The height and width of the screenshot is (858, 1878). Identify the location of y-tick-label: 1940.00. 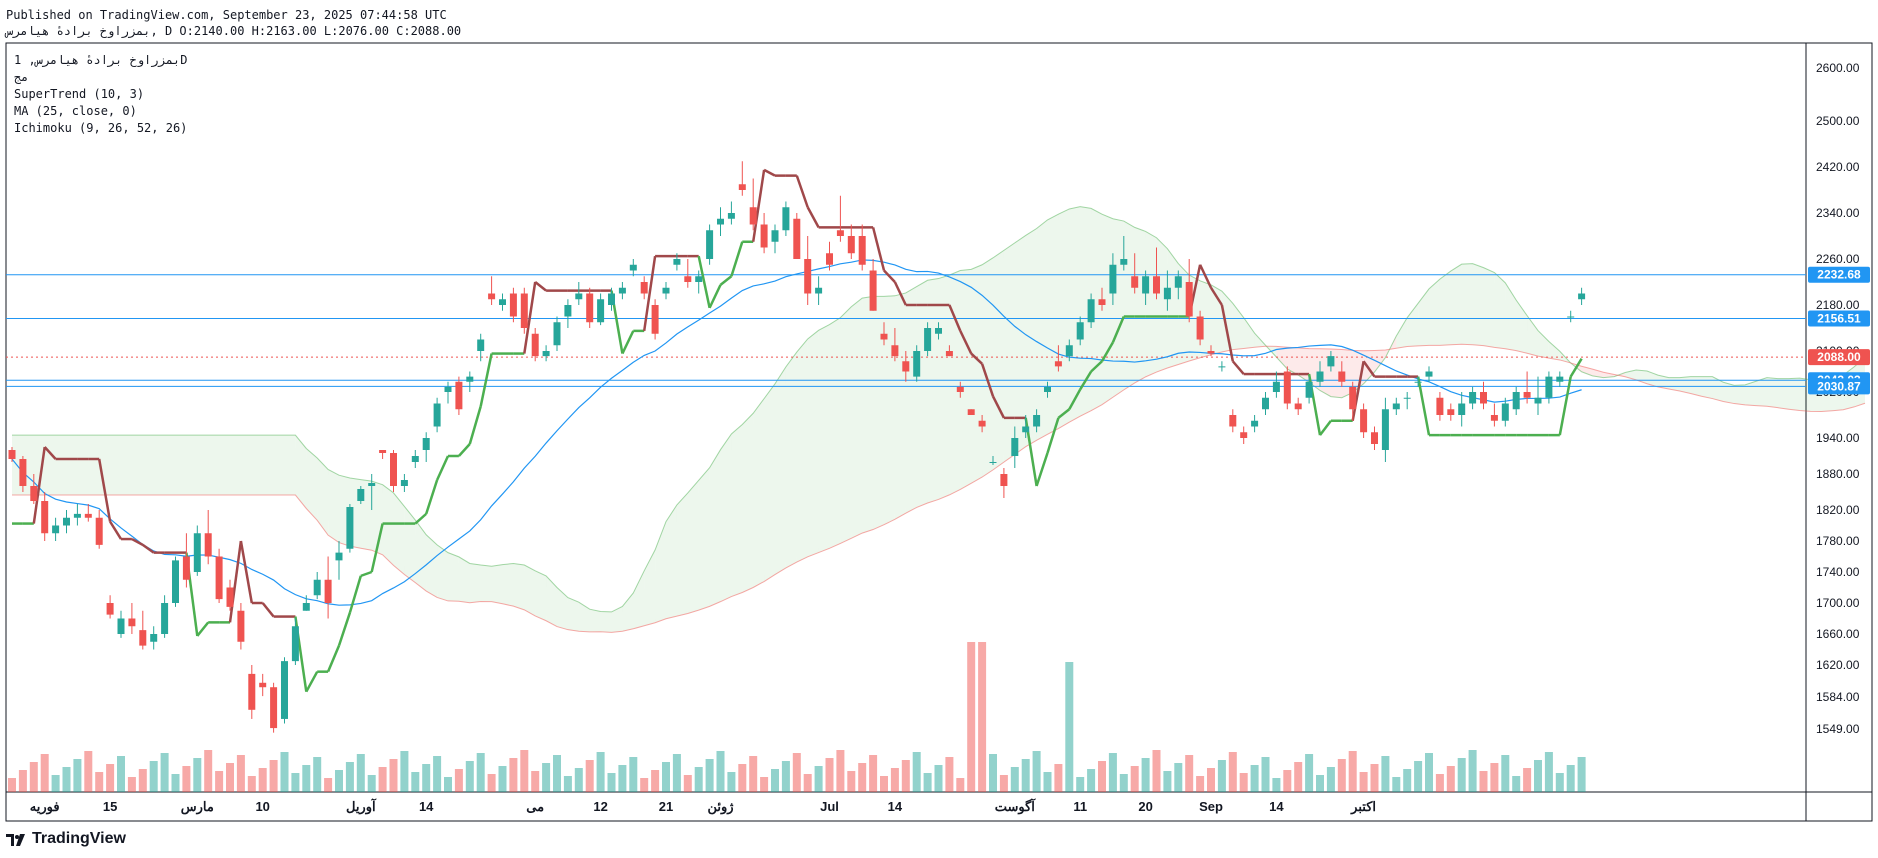
(1838, 438).